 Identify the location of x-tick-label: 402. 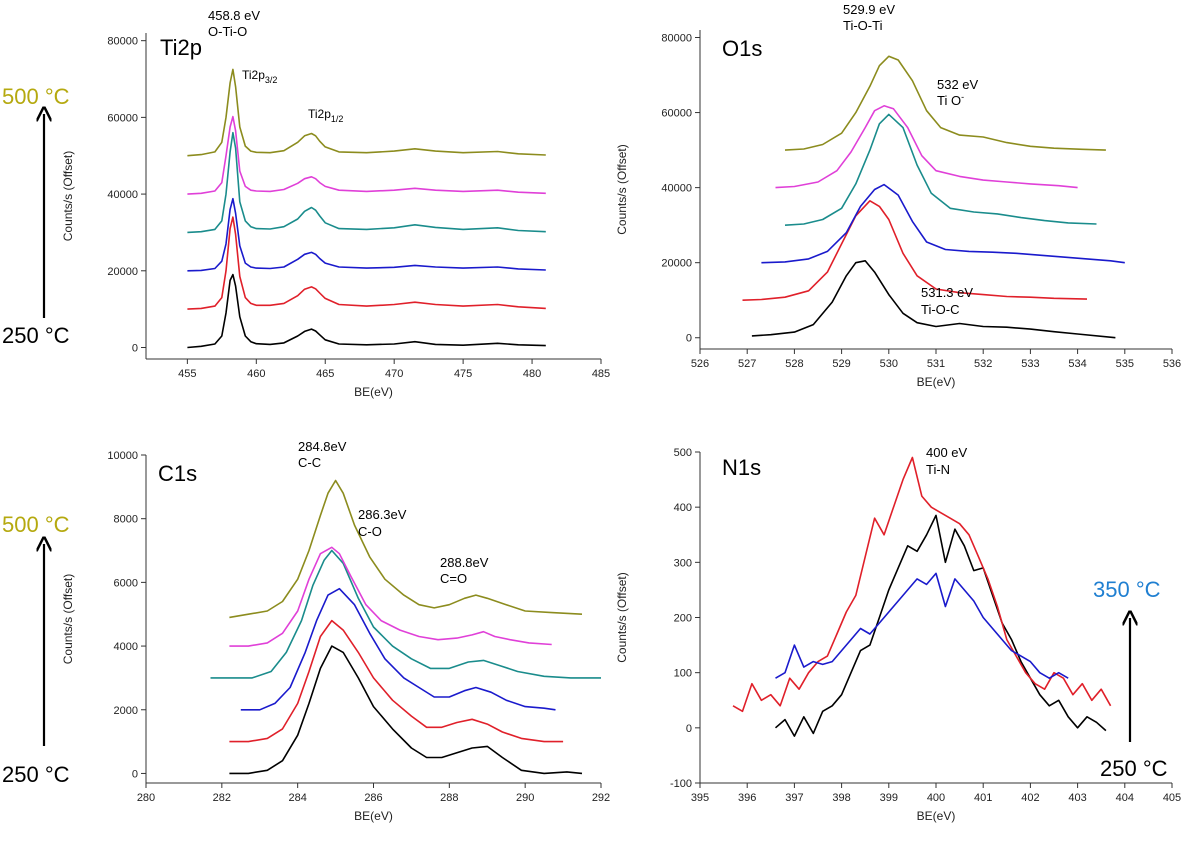
(1030, 798).